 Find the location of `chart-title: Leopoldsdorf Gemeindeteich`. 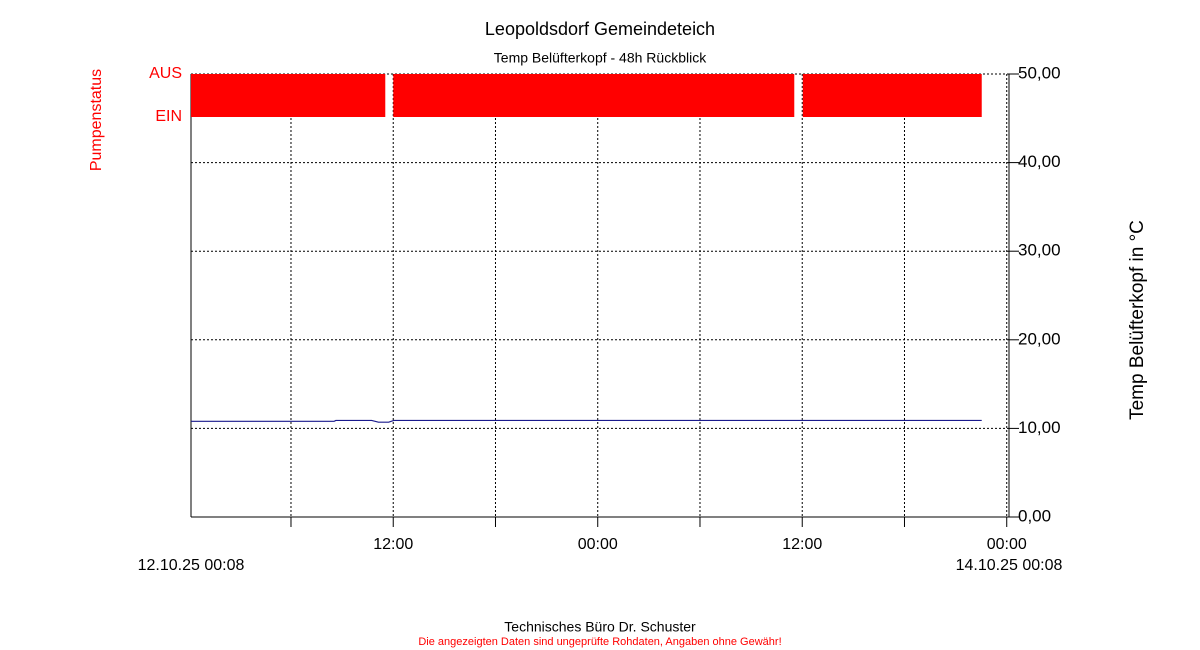

chart-title: Leopoldsdorf Gemeindeteich is located at coordinates (600, 29).